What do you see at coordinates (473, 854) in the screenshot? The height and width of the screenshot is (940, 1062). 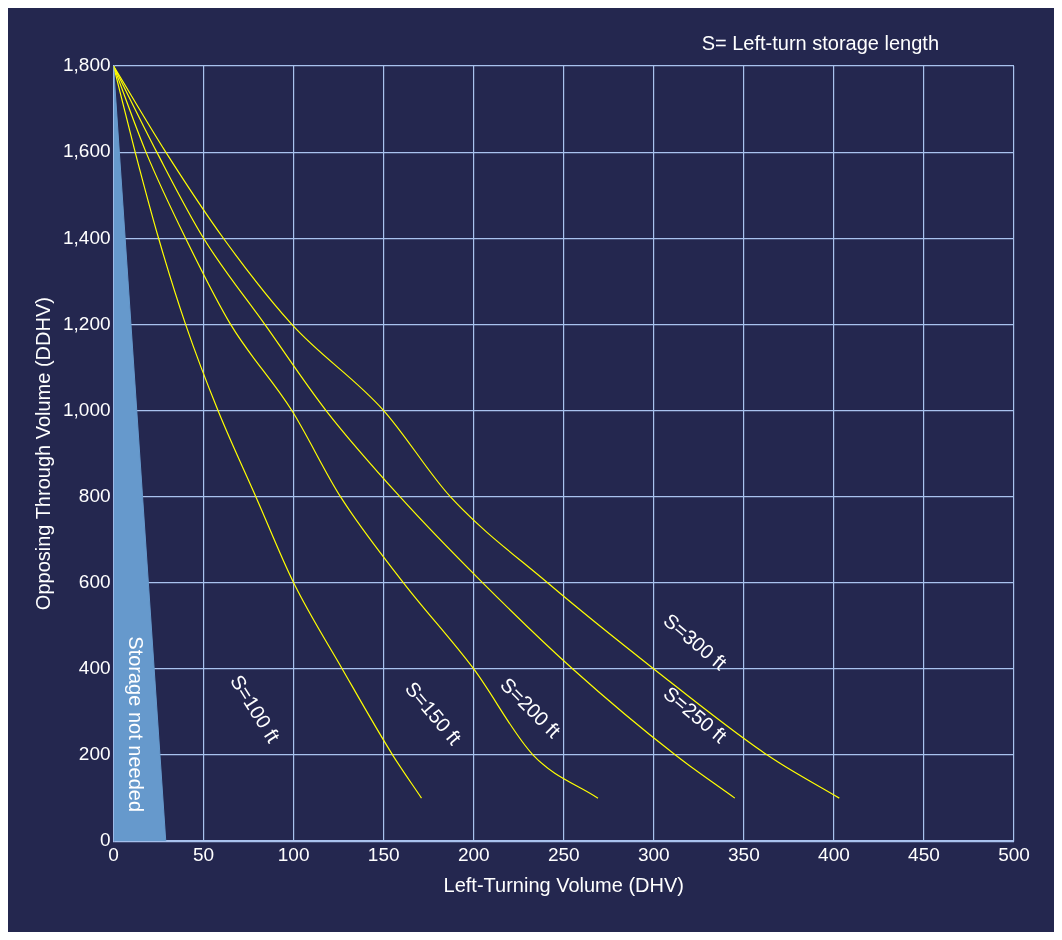 I see `x-tick-label: 200` at bounding box center [473, 854].